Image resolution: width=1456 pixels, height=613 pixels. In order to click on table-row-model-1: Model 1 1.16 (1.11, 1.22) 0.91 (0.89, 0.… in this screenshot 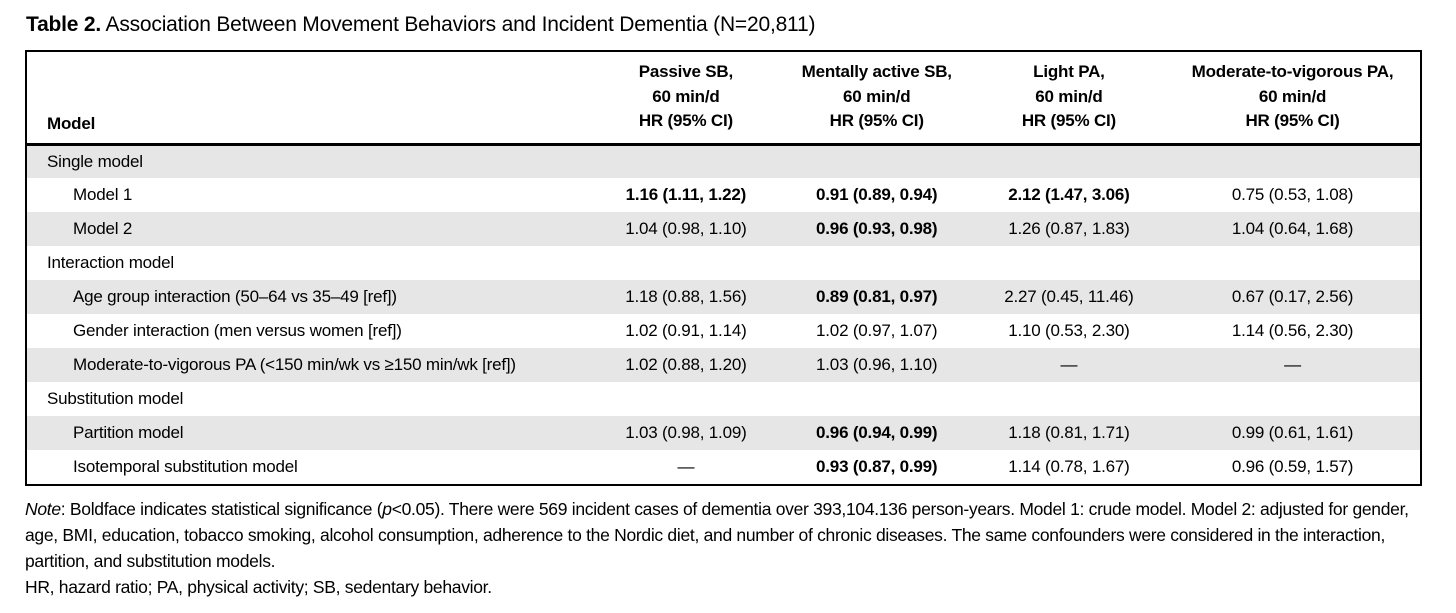, I will do `click(723, 195)`.